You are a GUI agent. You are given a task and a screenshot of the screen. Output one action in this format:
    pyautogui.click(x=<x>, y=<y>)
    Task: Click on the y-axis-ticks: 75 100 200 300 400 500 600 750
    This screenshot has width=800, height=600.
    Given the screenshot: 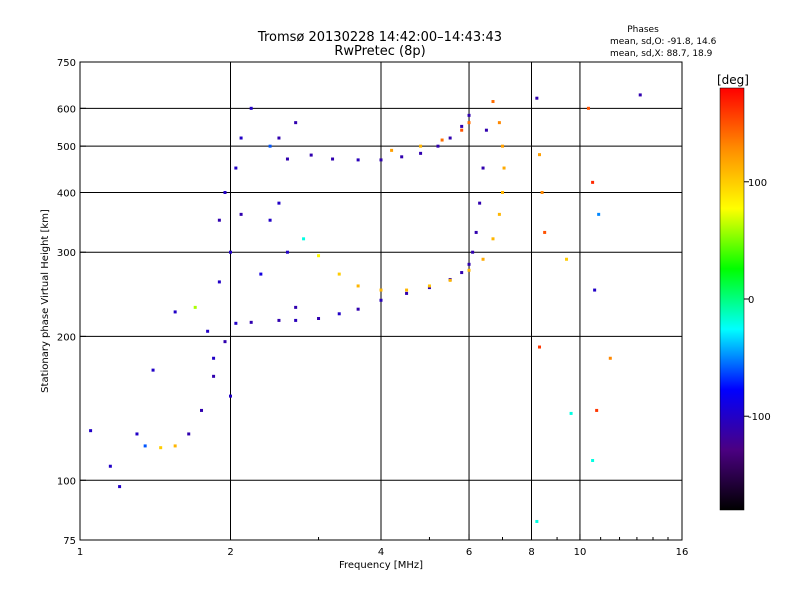 What is the action you would take?
    pyautogui.click(x=71, y=302)
    